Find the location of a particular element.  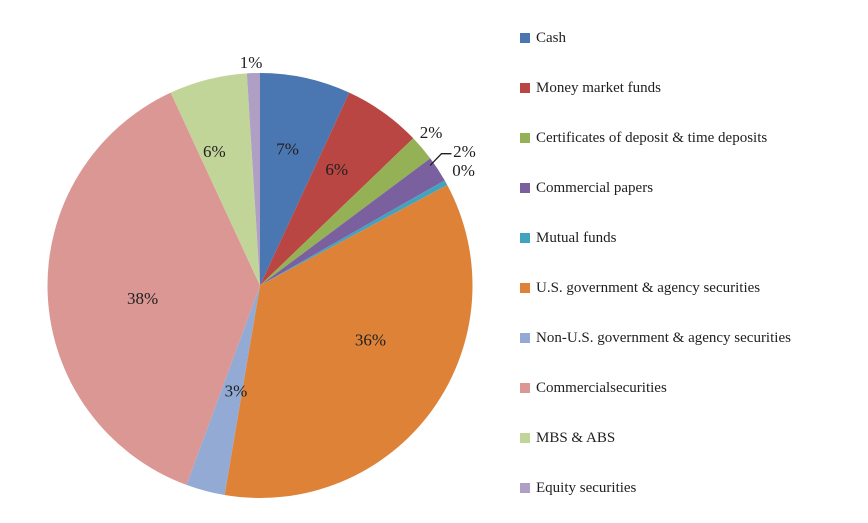

pie-slice-cash is located at coordinates (305, 179).